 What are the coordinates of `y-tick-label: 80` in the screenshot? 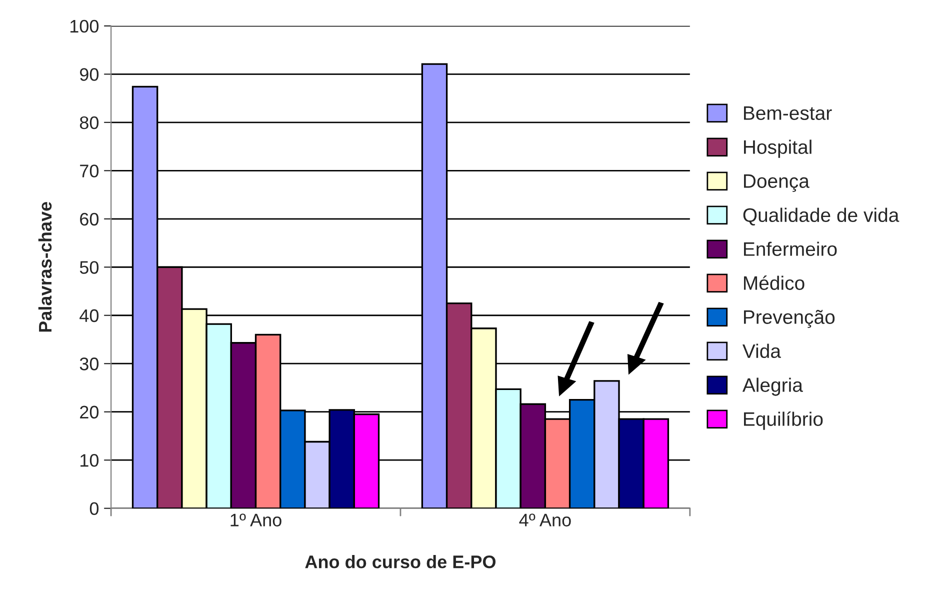 It's located at (89, 123).